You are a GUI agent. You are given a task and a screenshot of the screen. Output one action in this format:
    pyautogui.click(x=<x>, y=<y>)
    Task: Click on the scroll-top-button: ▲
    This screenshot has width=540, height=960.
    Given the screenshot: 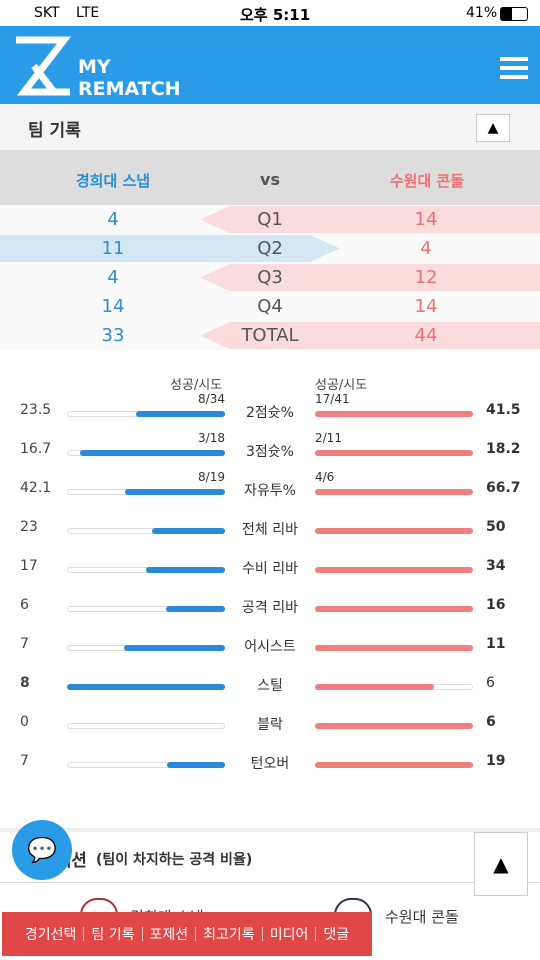 What is the action you would take?
    pyautogui.click(x=501, y=864)
    